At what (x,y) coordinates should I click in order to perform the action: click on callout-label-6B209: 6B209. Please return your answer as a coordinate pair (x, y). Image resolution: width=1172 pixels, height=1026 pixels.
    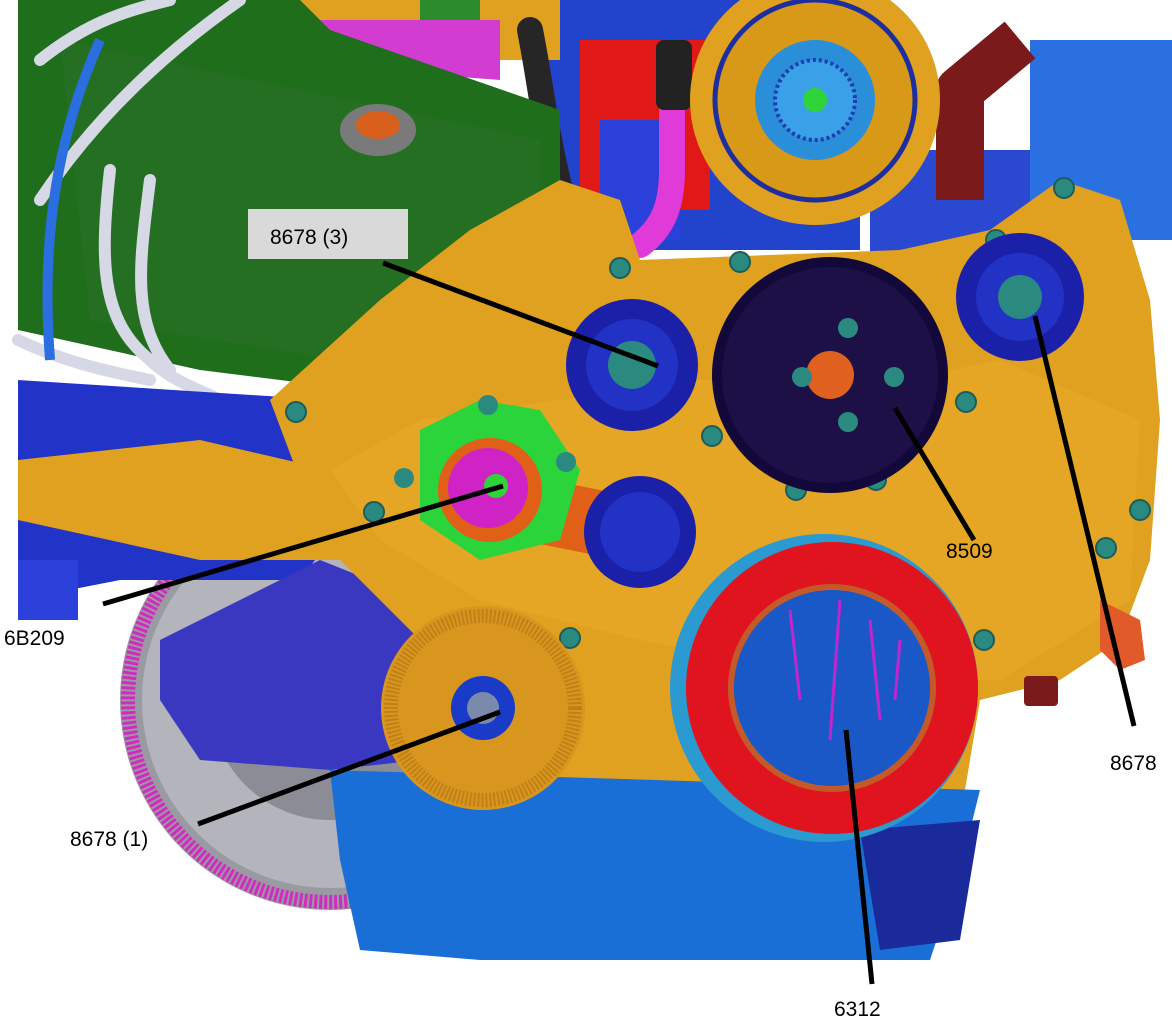
    Looking at the image, I should click on (34, 638).